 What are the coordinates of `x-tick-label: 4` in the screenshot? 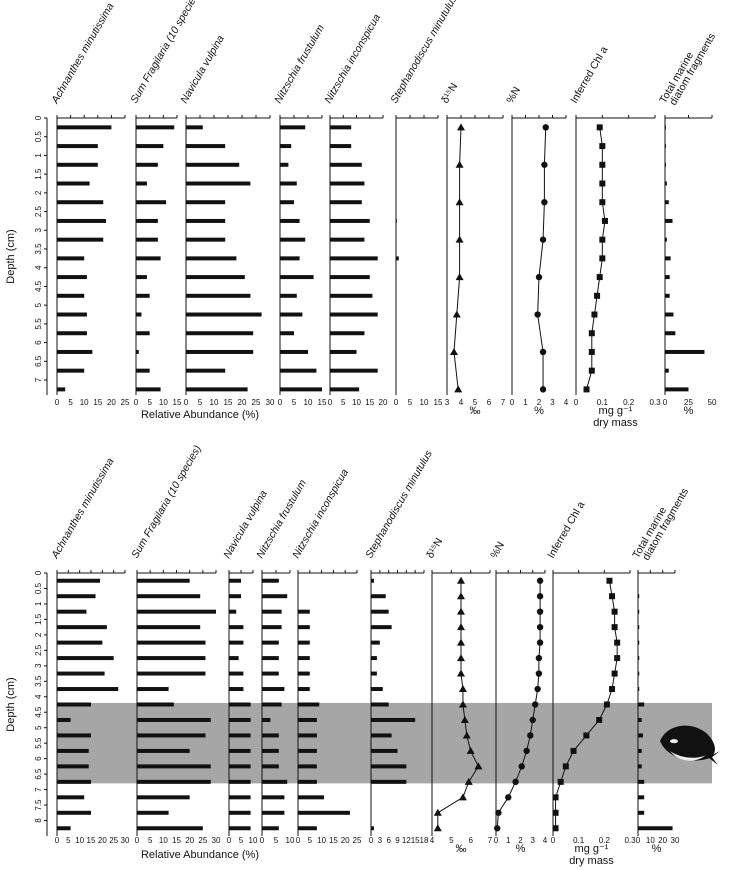 It's located at (566, 402).